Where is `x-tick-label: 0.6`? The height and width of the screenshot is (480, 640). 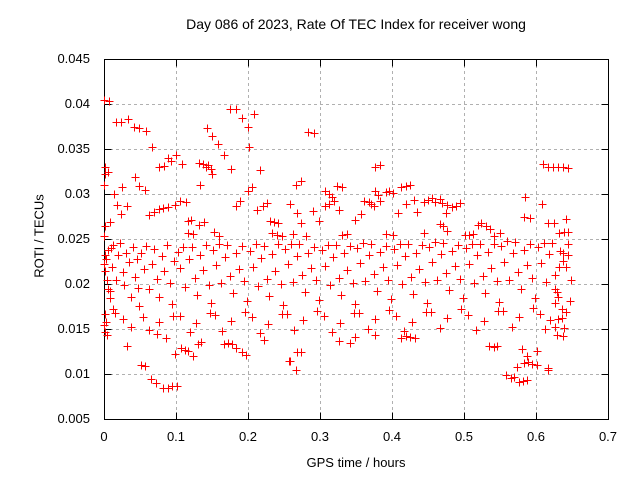 x-tick-label: 0.6 is located at coordinates (536, 436).